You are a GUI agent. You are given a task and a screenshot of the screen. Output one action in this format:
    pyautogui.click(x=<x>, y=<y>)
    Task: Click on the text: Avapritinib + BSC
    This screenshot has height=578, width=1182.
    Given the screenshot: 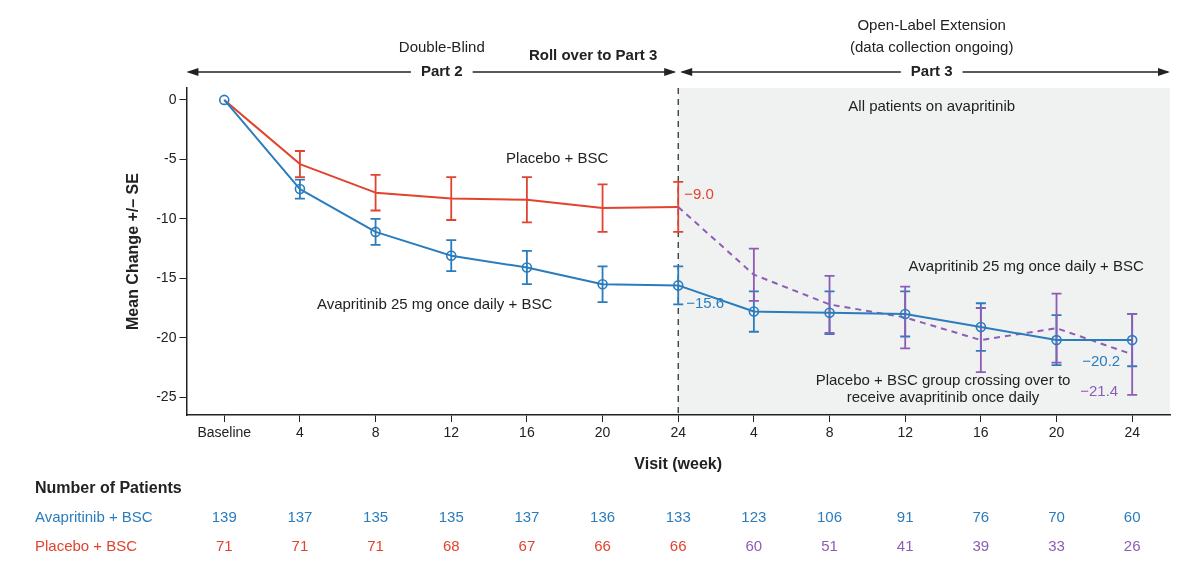 What is the action you would take?
    pyautogui.click(x=94, y=517)
    